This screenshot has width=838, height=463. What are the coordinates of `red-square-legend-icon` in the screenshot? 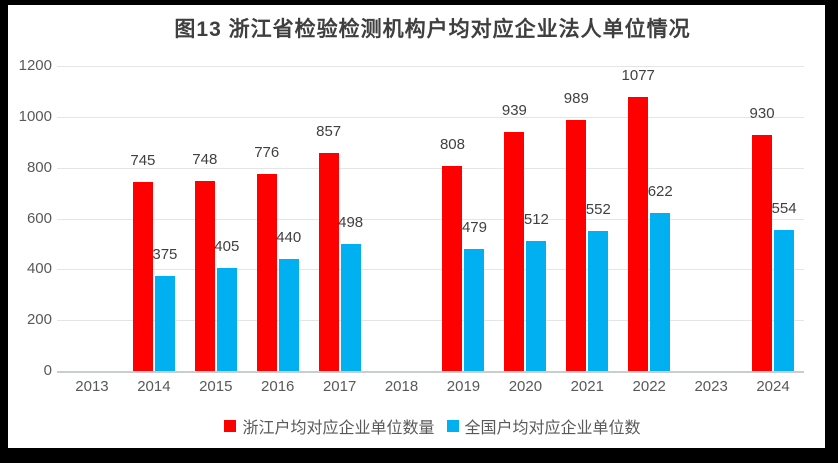 It's located at (230, 426).